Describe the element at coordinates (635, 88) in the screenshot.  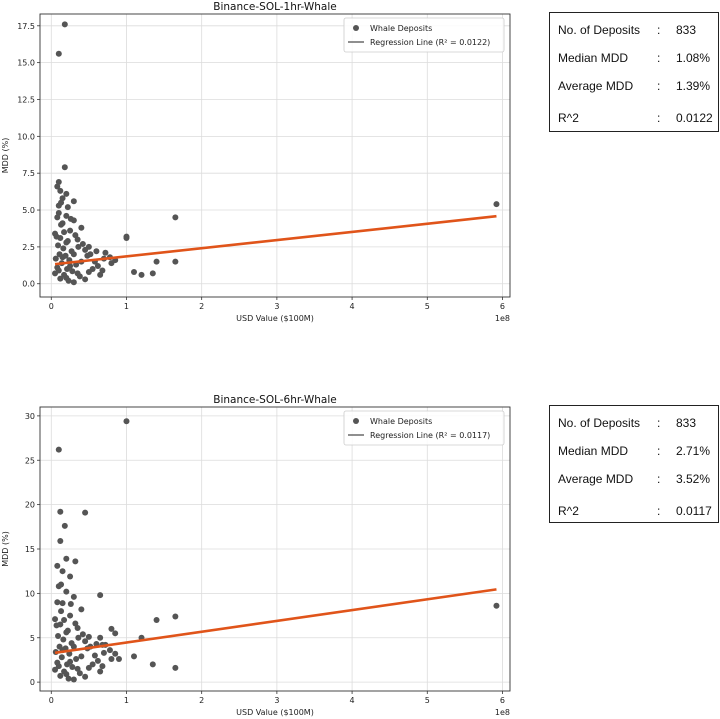
I see `stat-row-average-mdd: Average MDD : 1.39%` at that location.